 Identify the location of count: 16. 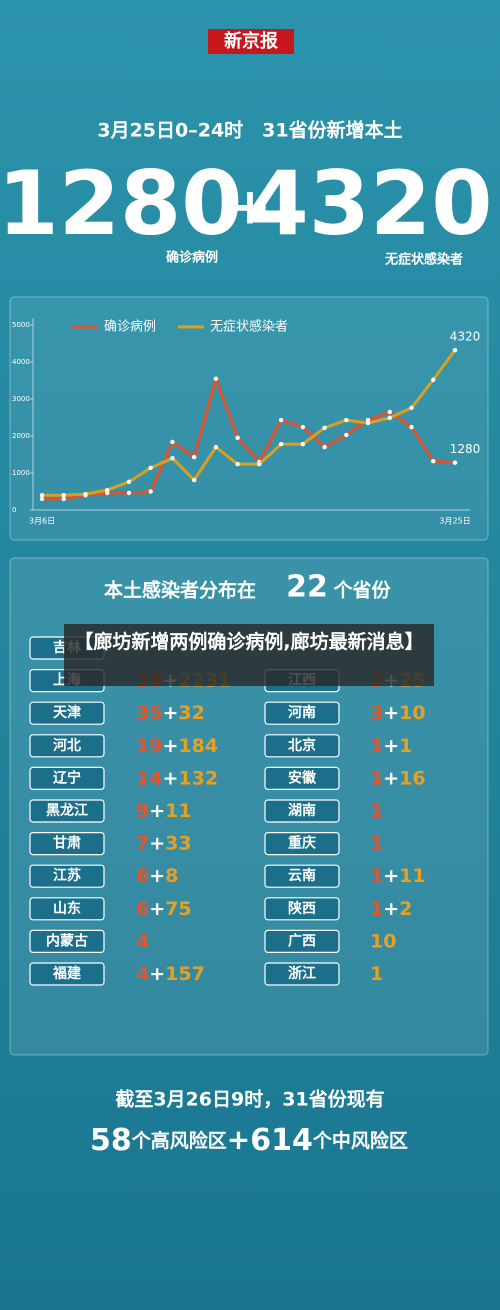
(412, 778).